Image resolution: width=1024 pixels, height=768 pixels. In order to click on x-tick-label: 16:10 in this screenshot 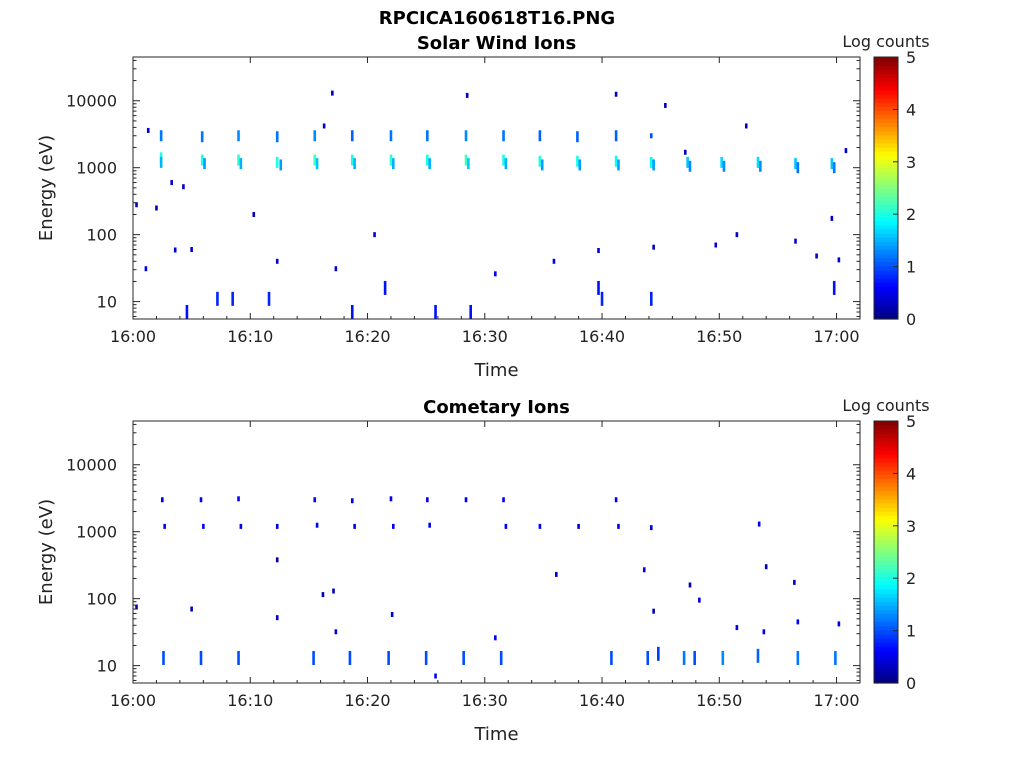, I will do `click(250, 336)`.